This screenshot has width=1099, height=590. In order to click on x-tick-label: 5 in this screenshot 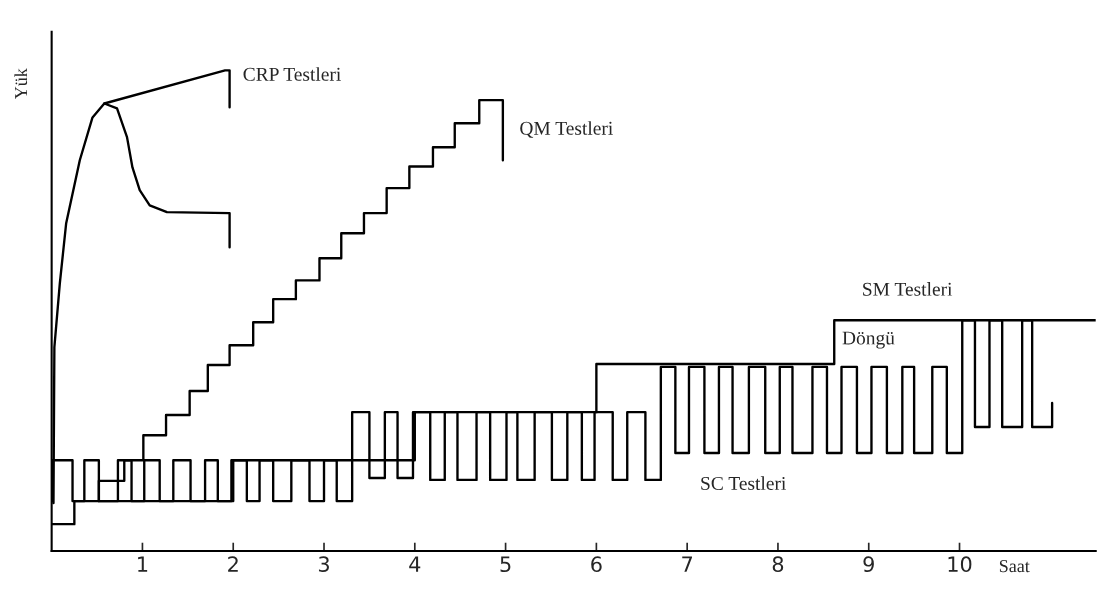, I will do `click(505, 564)`.